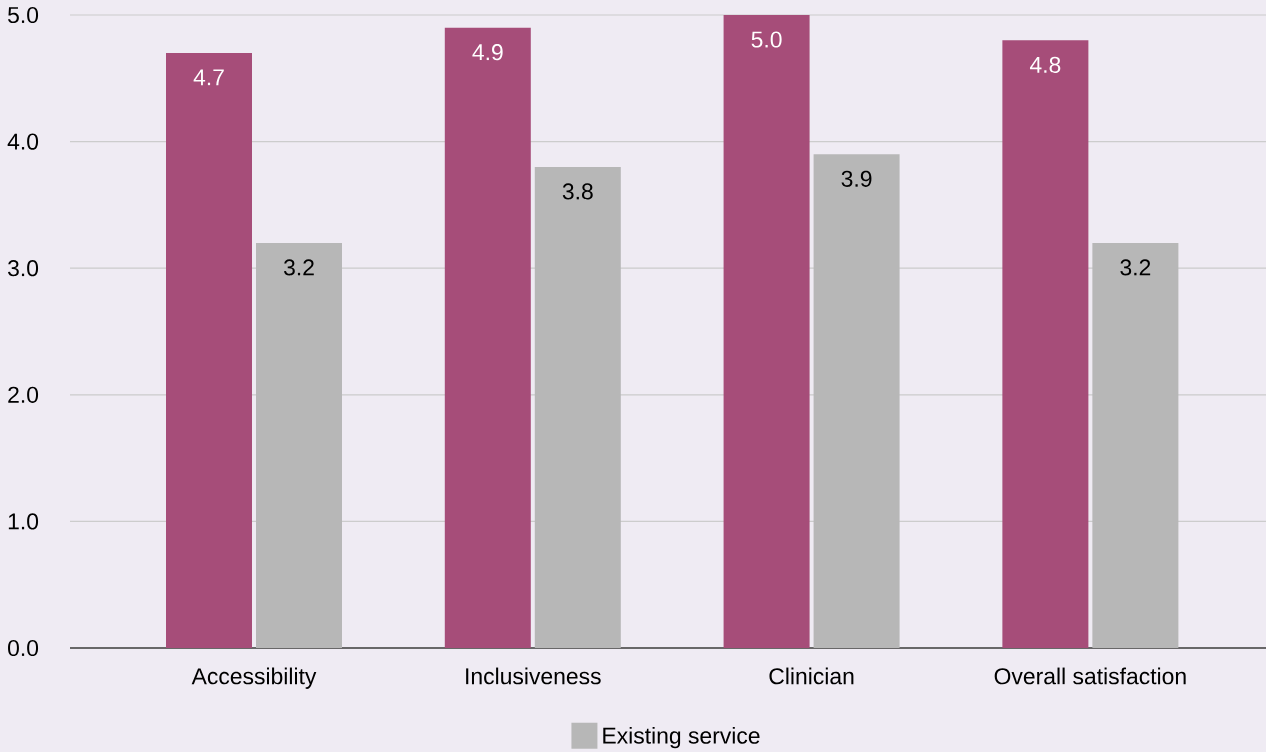 The height and width of the screenshot is (752, 1266). Describe the element at coordinates (23, 268) in the screenshot. I see `y-tick-label: 3.0` at that location.